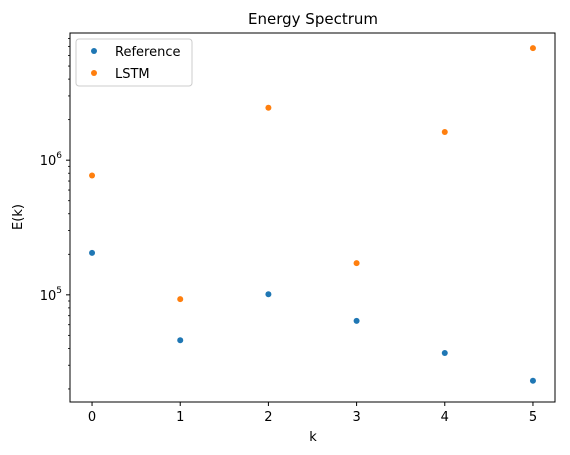  What do you see at coordinates (268, 417) in the screenshot?
I see `x-tick-label: 2` at bounding box center [268, 417].